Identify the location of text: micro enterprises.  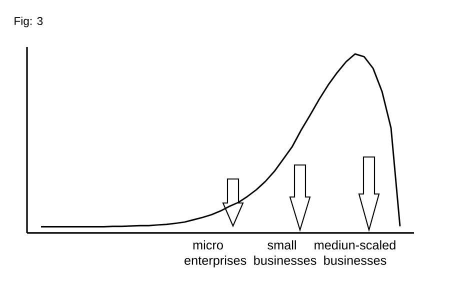
(215, 254).